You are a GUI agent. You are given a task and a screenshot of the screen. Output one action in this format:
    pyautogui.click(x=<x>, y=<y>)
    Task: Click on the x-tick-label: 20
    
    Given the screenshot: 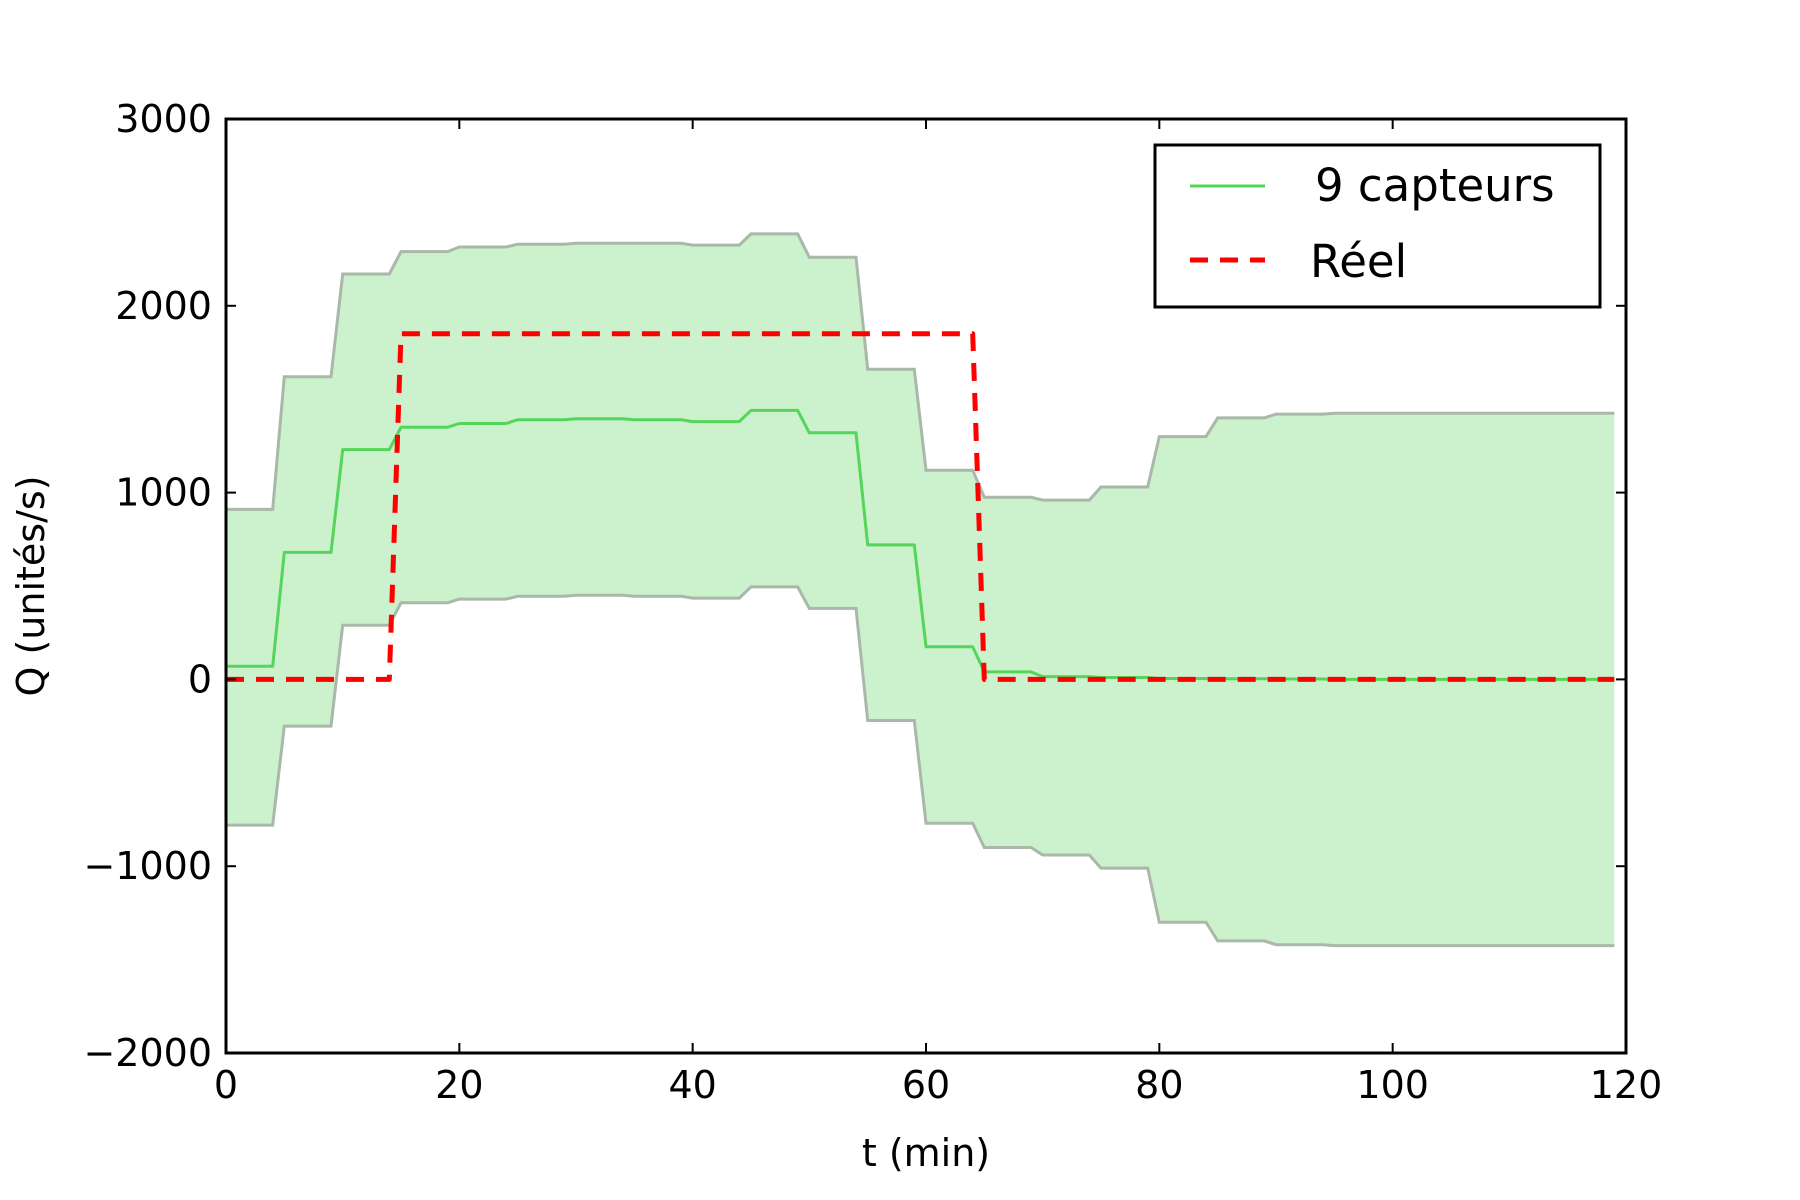 What is the action you would take?
    pyautogui.click(x=459, y=1085)
    